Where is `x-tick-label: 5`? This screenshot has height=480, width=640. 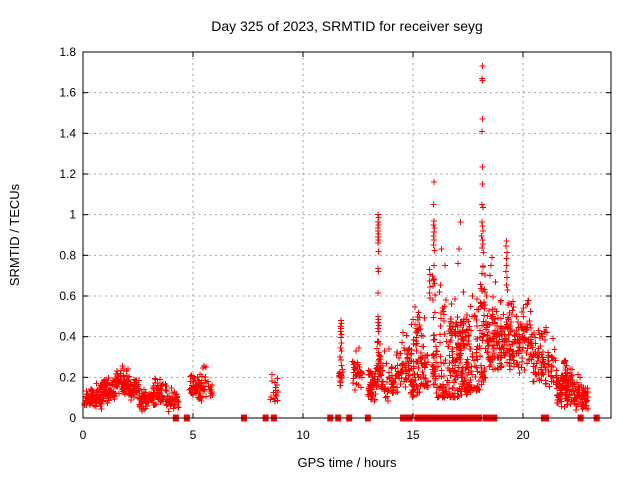 x-tick-label: 5 is located at coordinates (193, 435).